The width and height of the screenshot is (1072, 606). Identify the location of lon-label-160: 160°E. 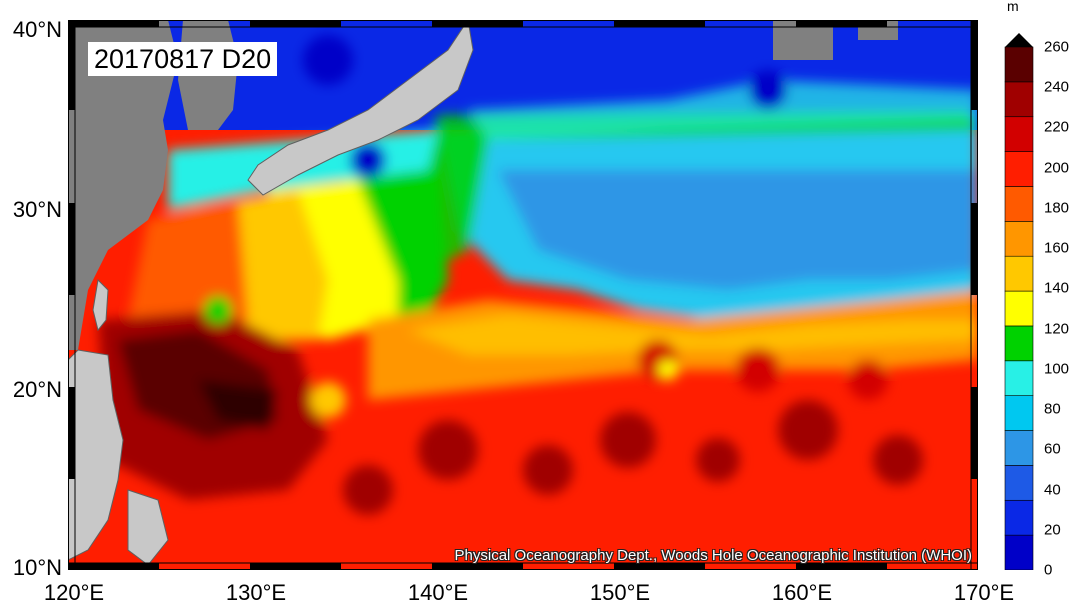
(802, 592).